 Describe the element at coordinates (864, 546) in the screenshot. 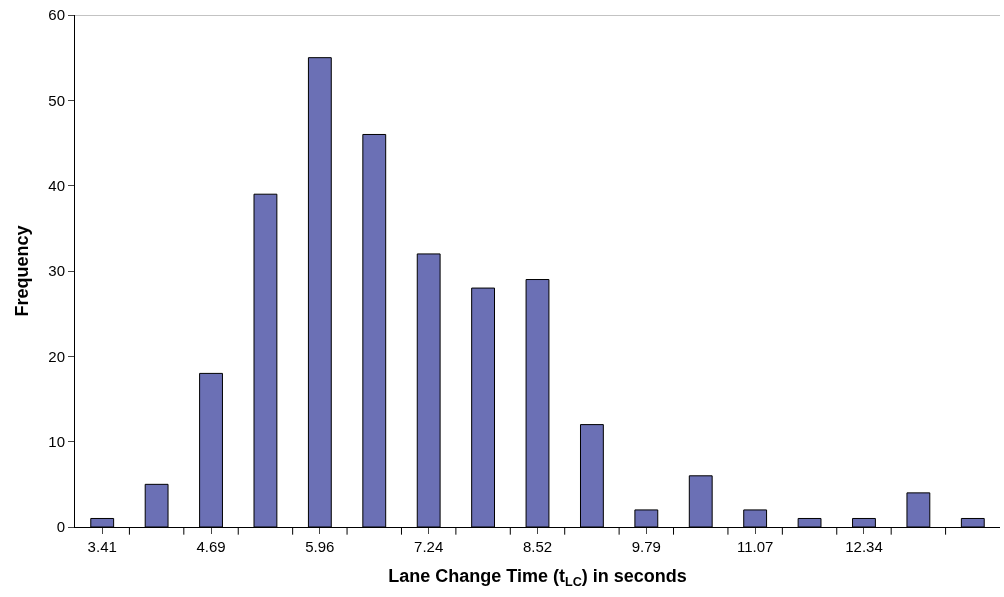

I see `x-tick-label: 12.34` at that location.